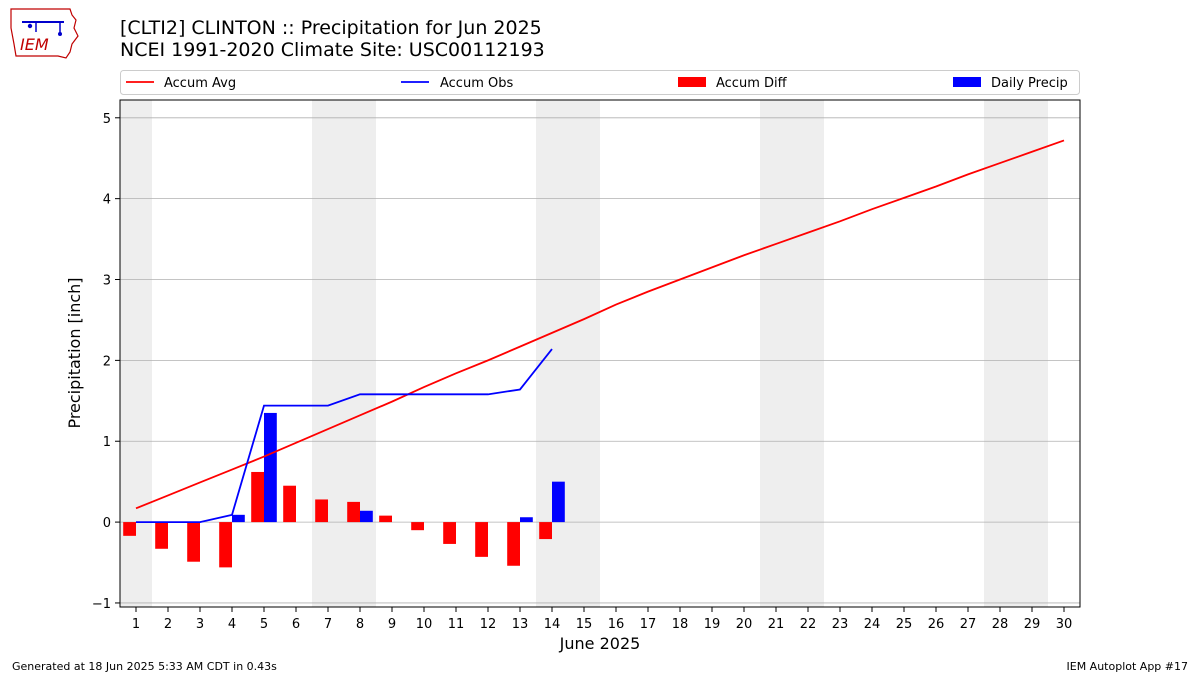  Describe the element at coordinates (360, 624) in the screenshot. I see `x-tick-label: 8` at that location.